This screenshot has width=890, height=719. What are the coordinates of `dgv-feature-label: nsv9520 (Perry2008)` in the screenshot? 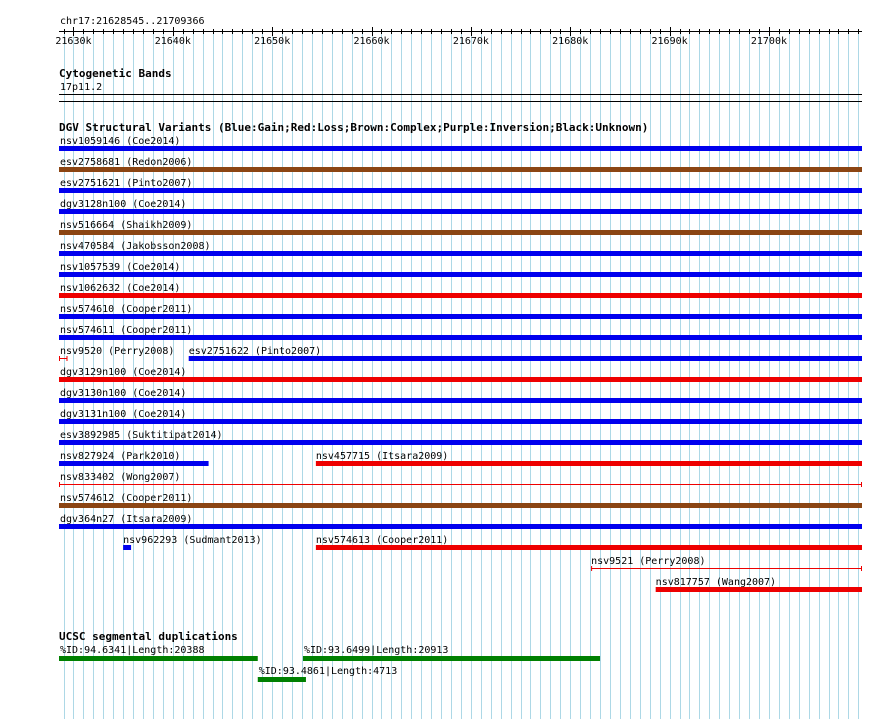 It's located at (117, 351).